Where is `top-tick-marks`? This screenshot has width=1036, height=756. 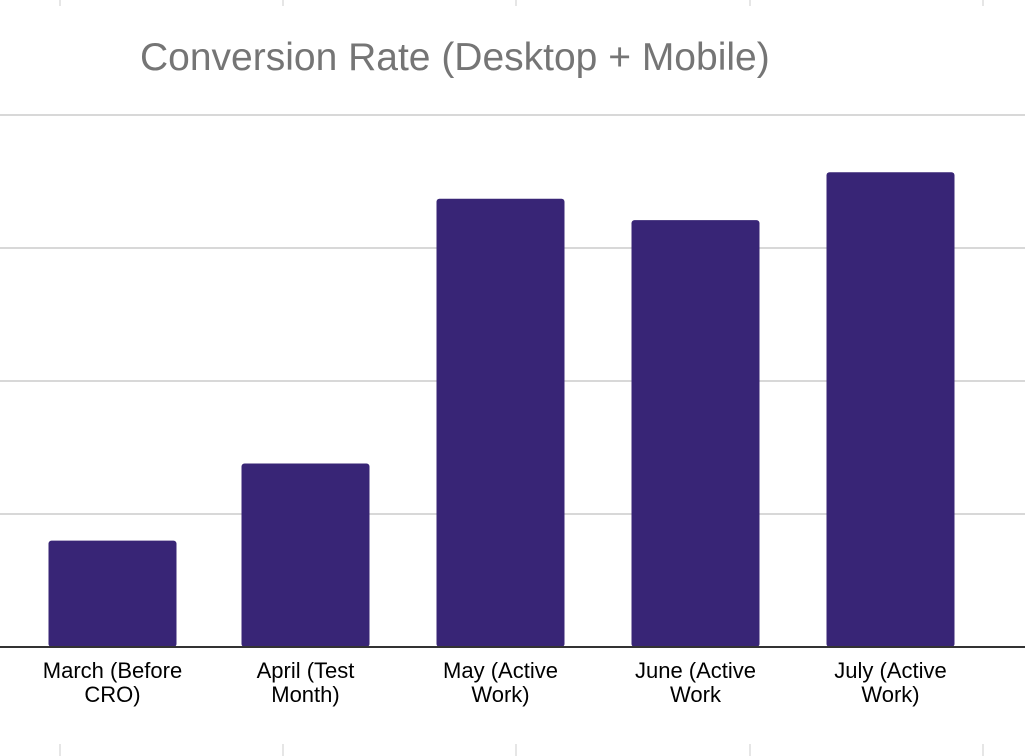
top-tick-marks is located at coordinates (521, 3).